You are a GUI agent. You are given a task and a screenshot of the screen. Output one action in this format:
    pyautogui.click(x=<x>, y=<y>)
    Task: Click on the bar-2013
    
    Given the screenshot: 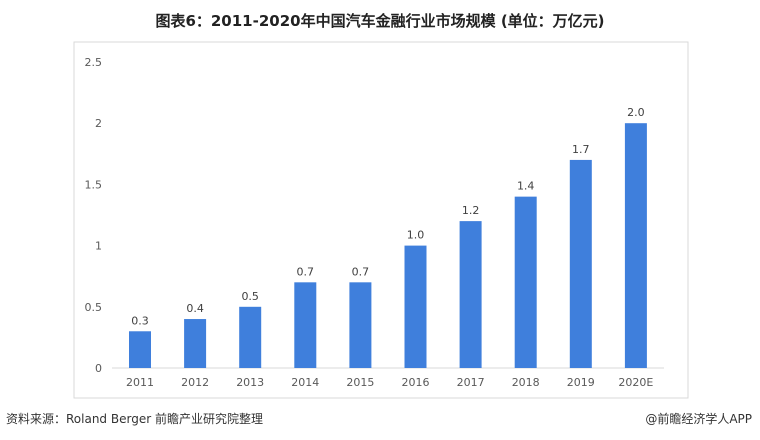 What is the action you would take?
    pyautogui.click(x=250, y=337)
    